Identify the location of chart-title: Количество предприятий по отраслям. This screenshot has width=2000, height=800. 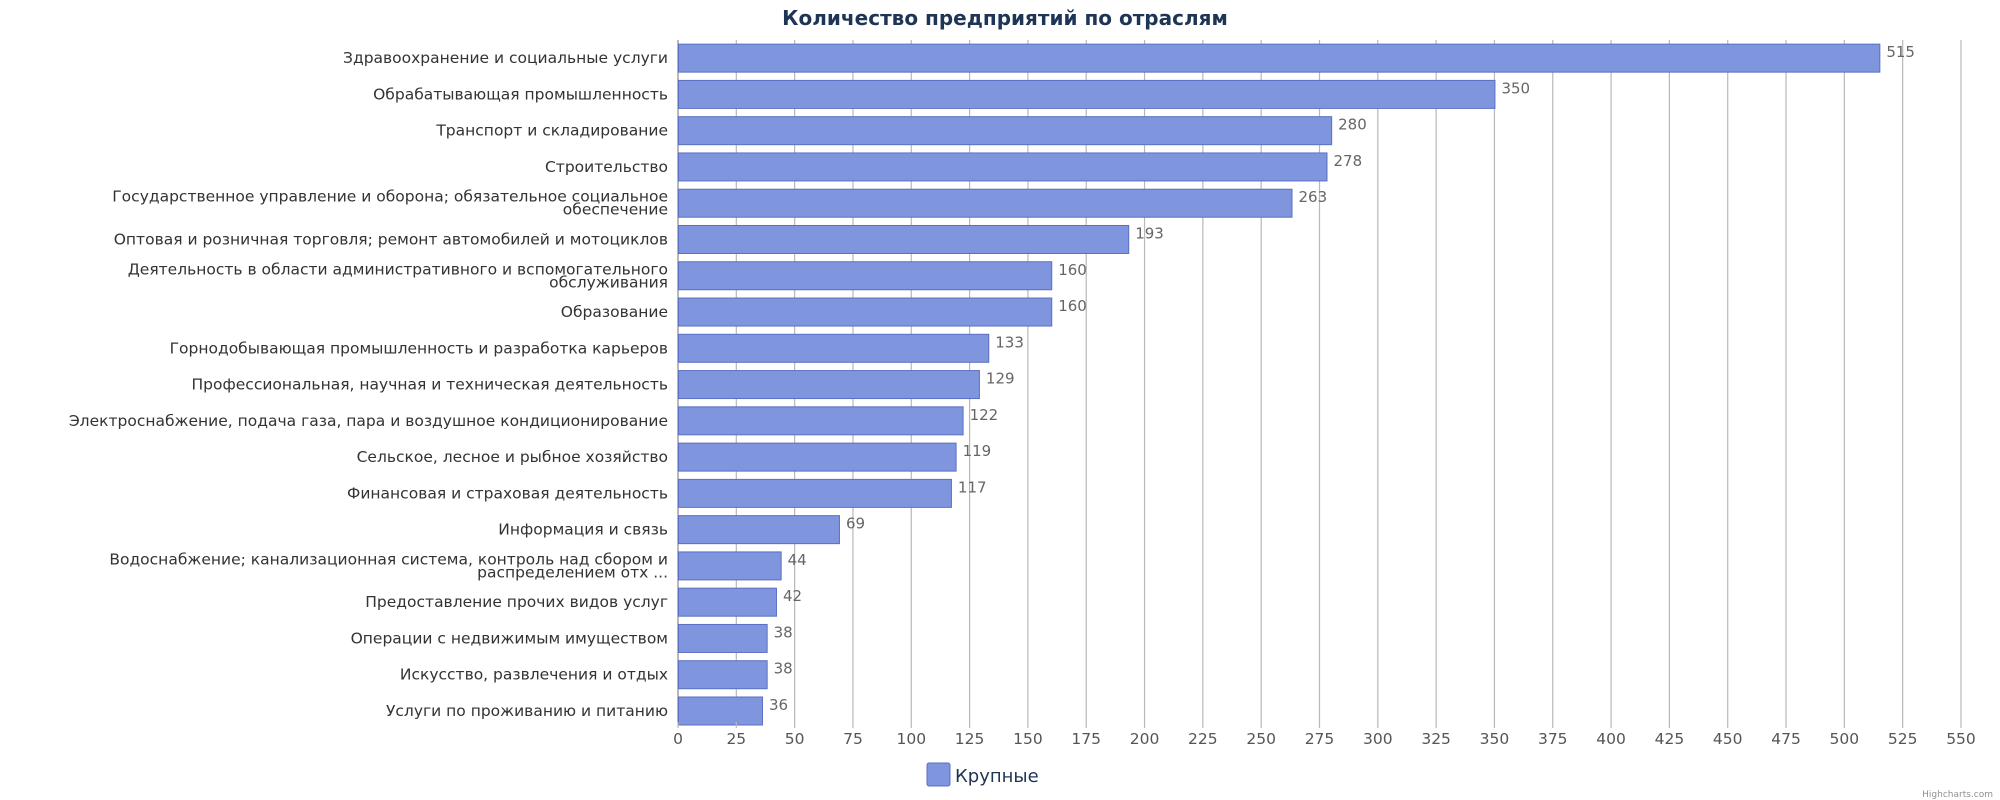
(1005, 18).